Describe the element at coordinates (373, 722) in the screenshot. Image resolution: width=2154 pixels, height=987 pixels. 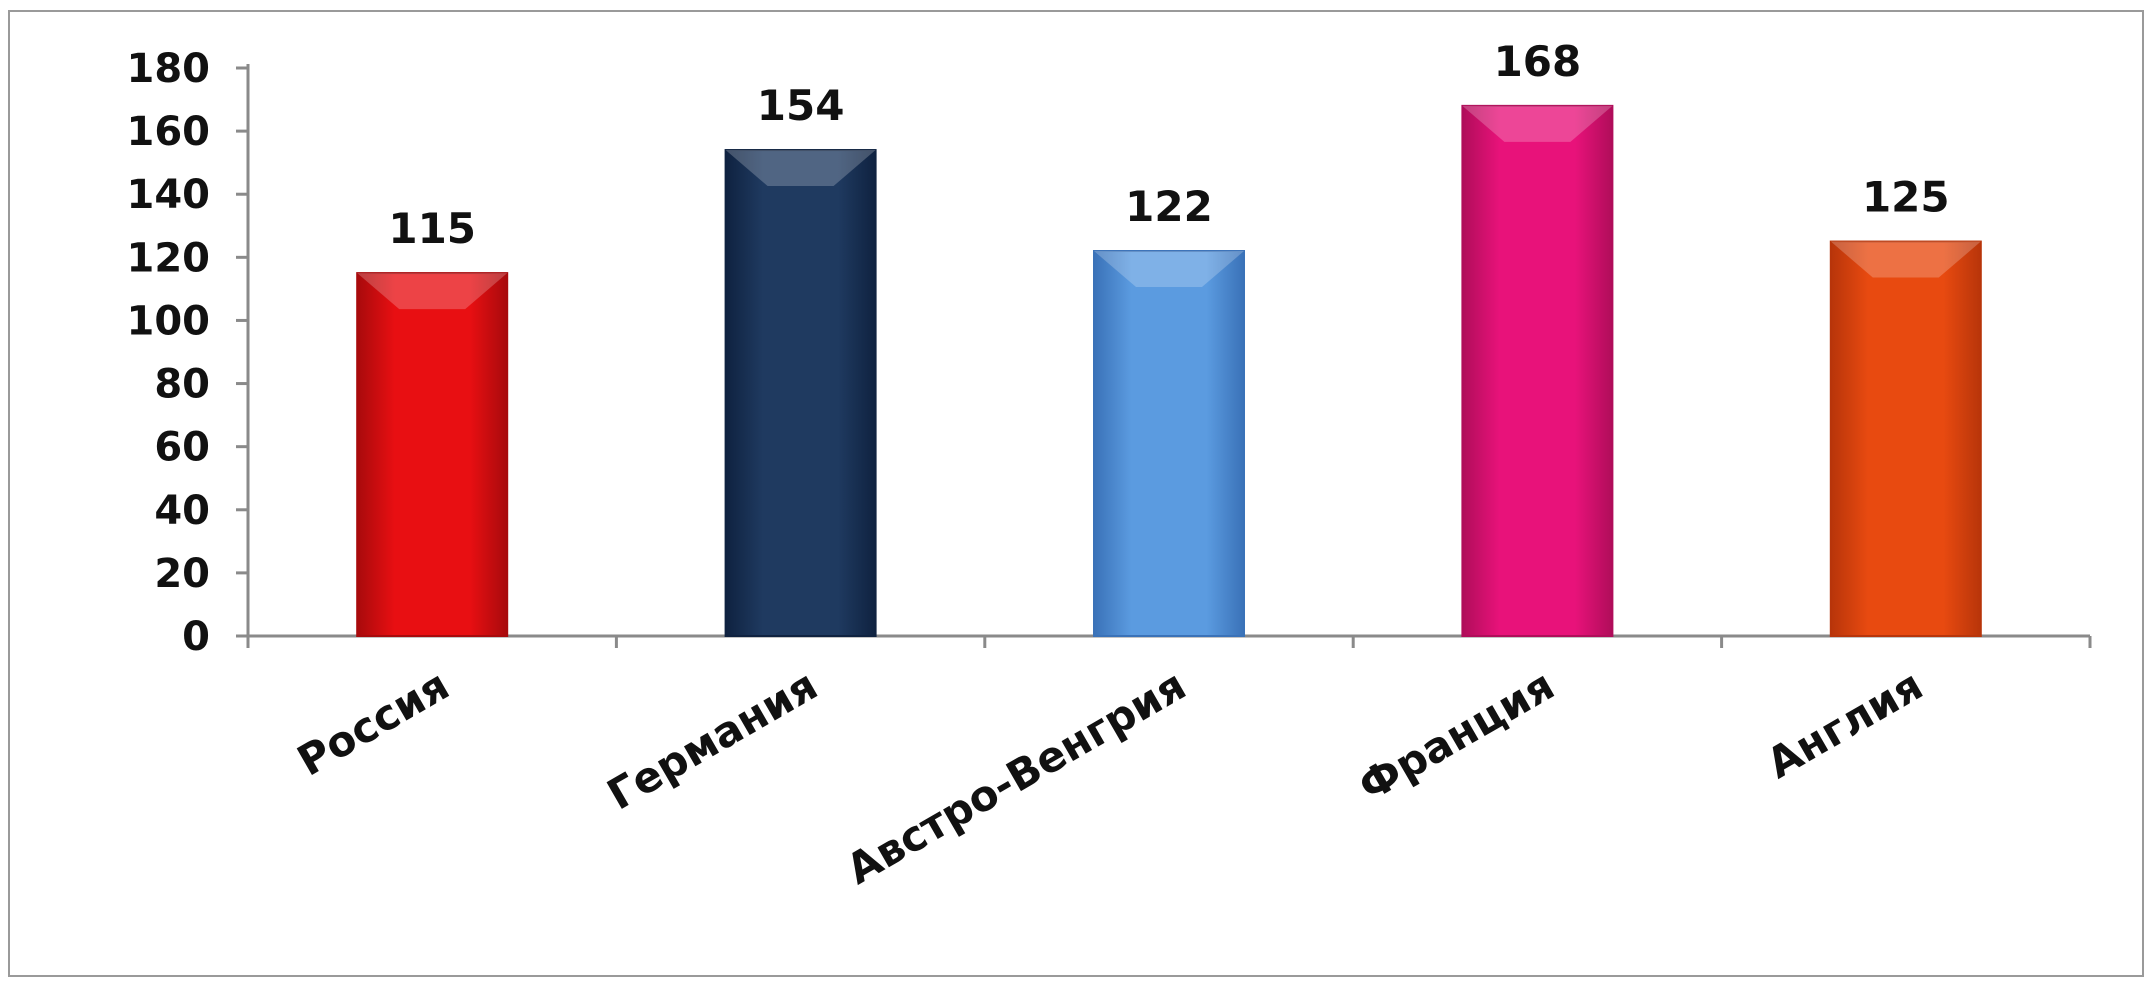
I see `category-label: Россия` at that location.